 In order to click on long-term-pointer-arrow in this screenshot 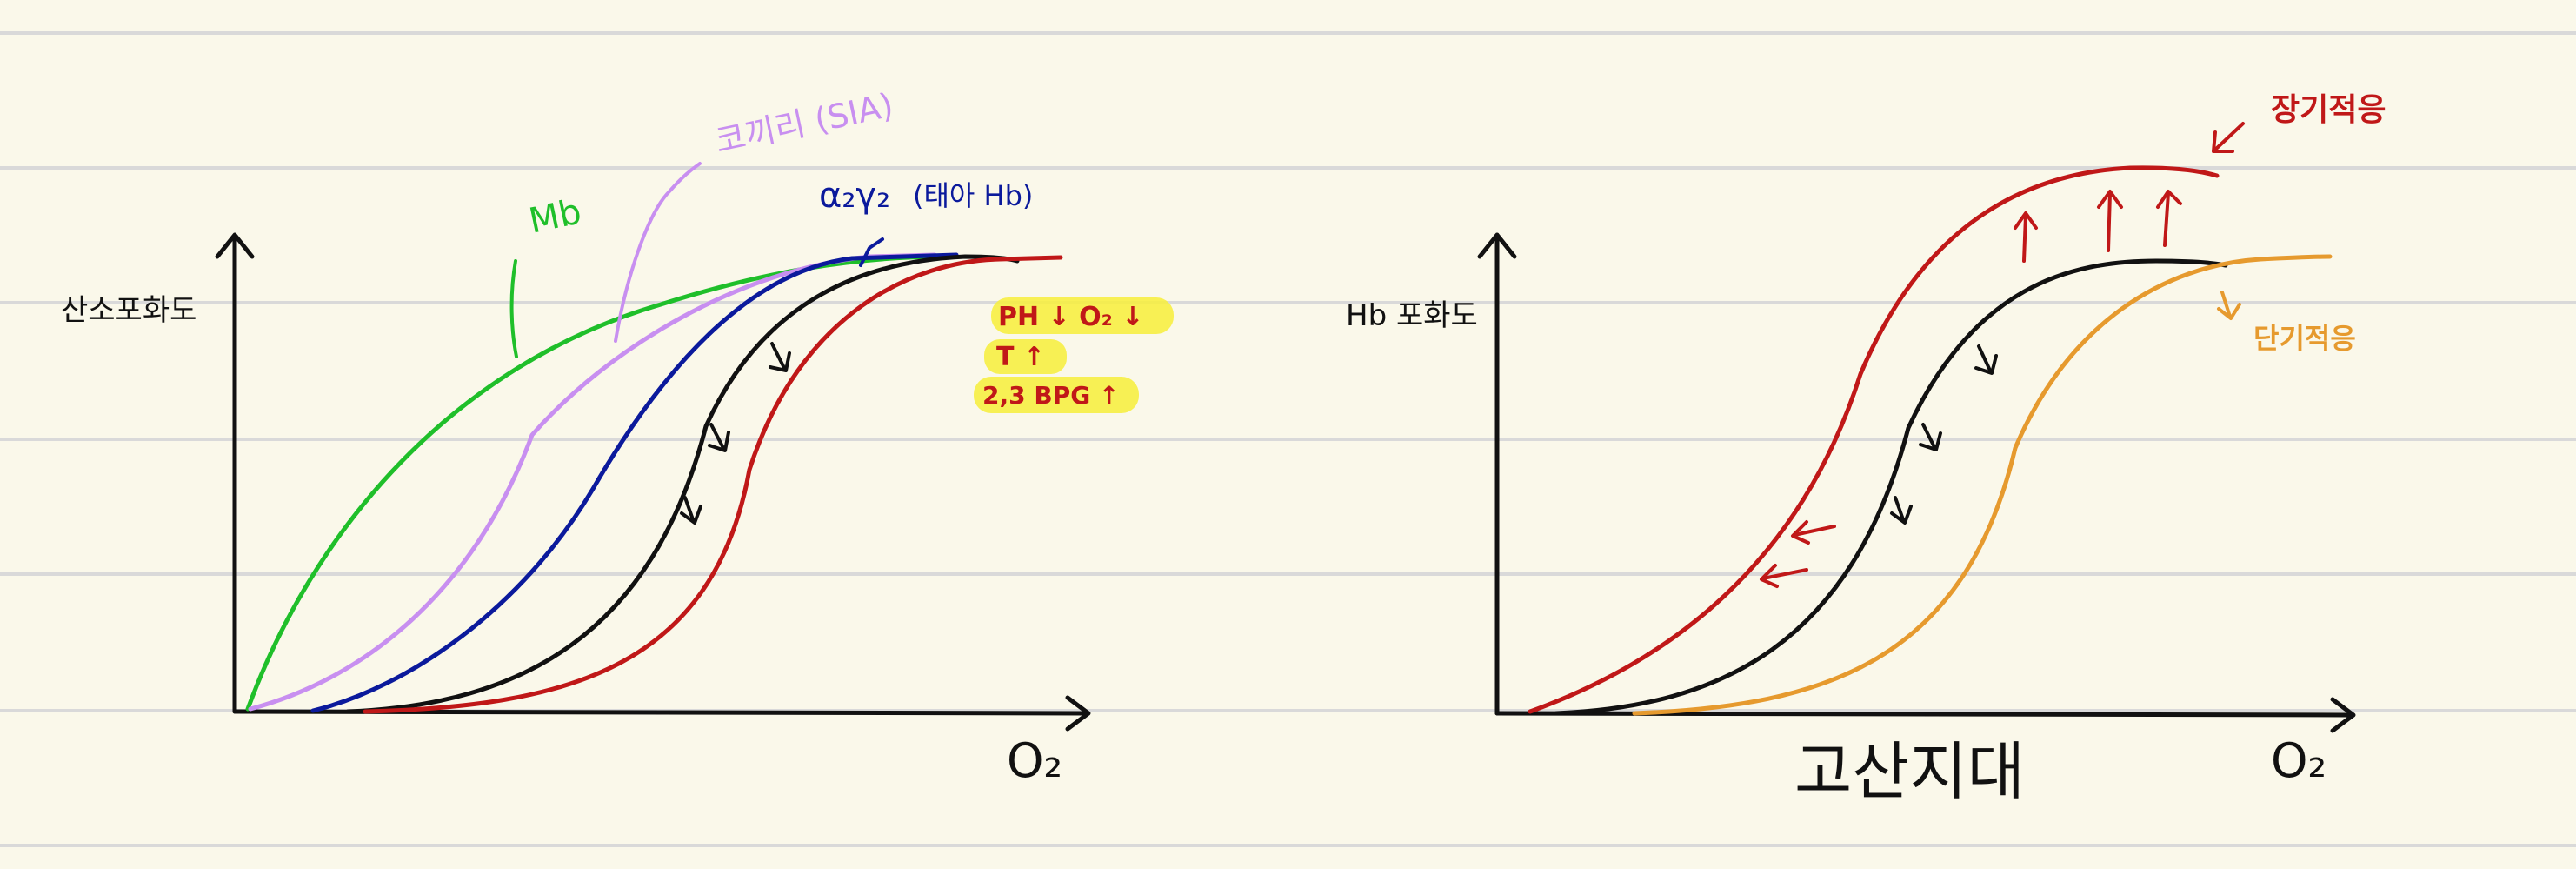, I will do `click(2228, 138)`.